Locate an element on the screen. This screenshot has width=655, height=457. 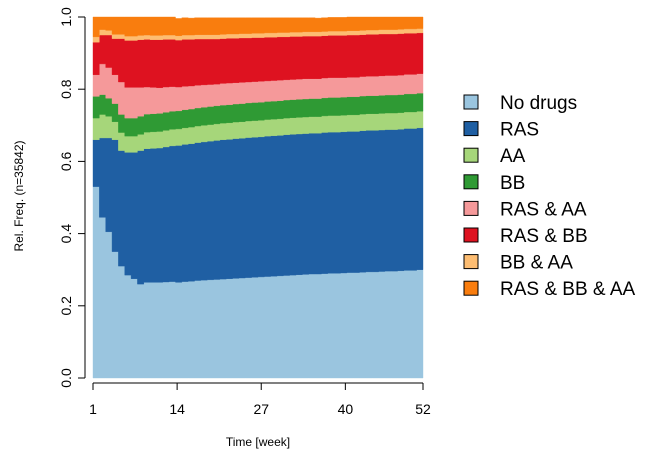
x-tick-label: 14 is located at coordinates (177, 409).